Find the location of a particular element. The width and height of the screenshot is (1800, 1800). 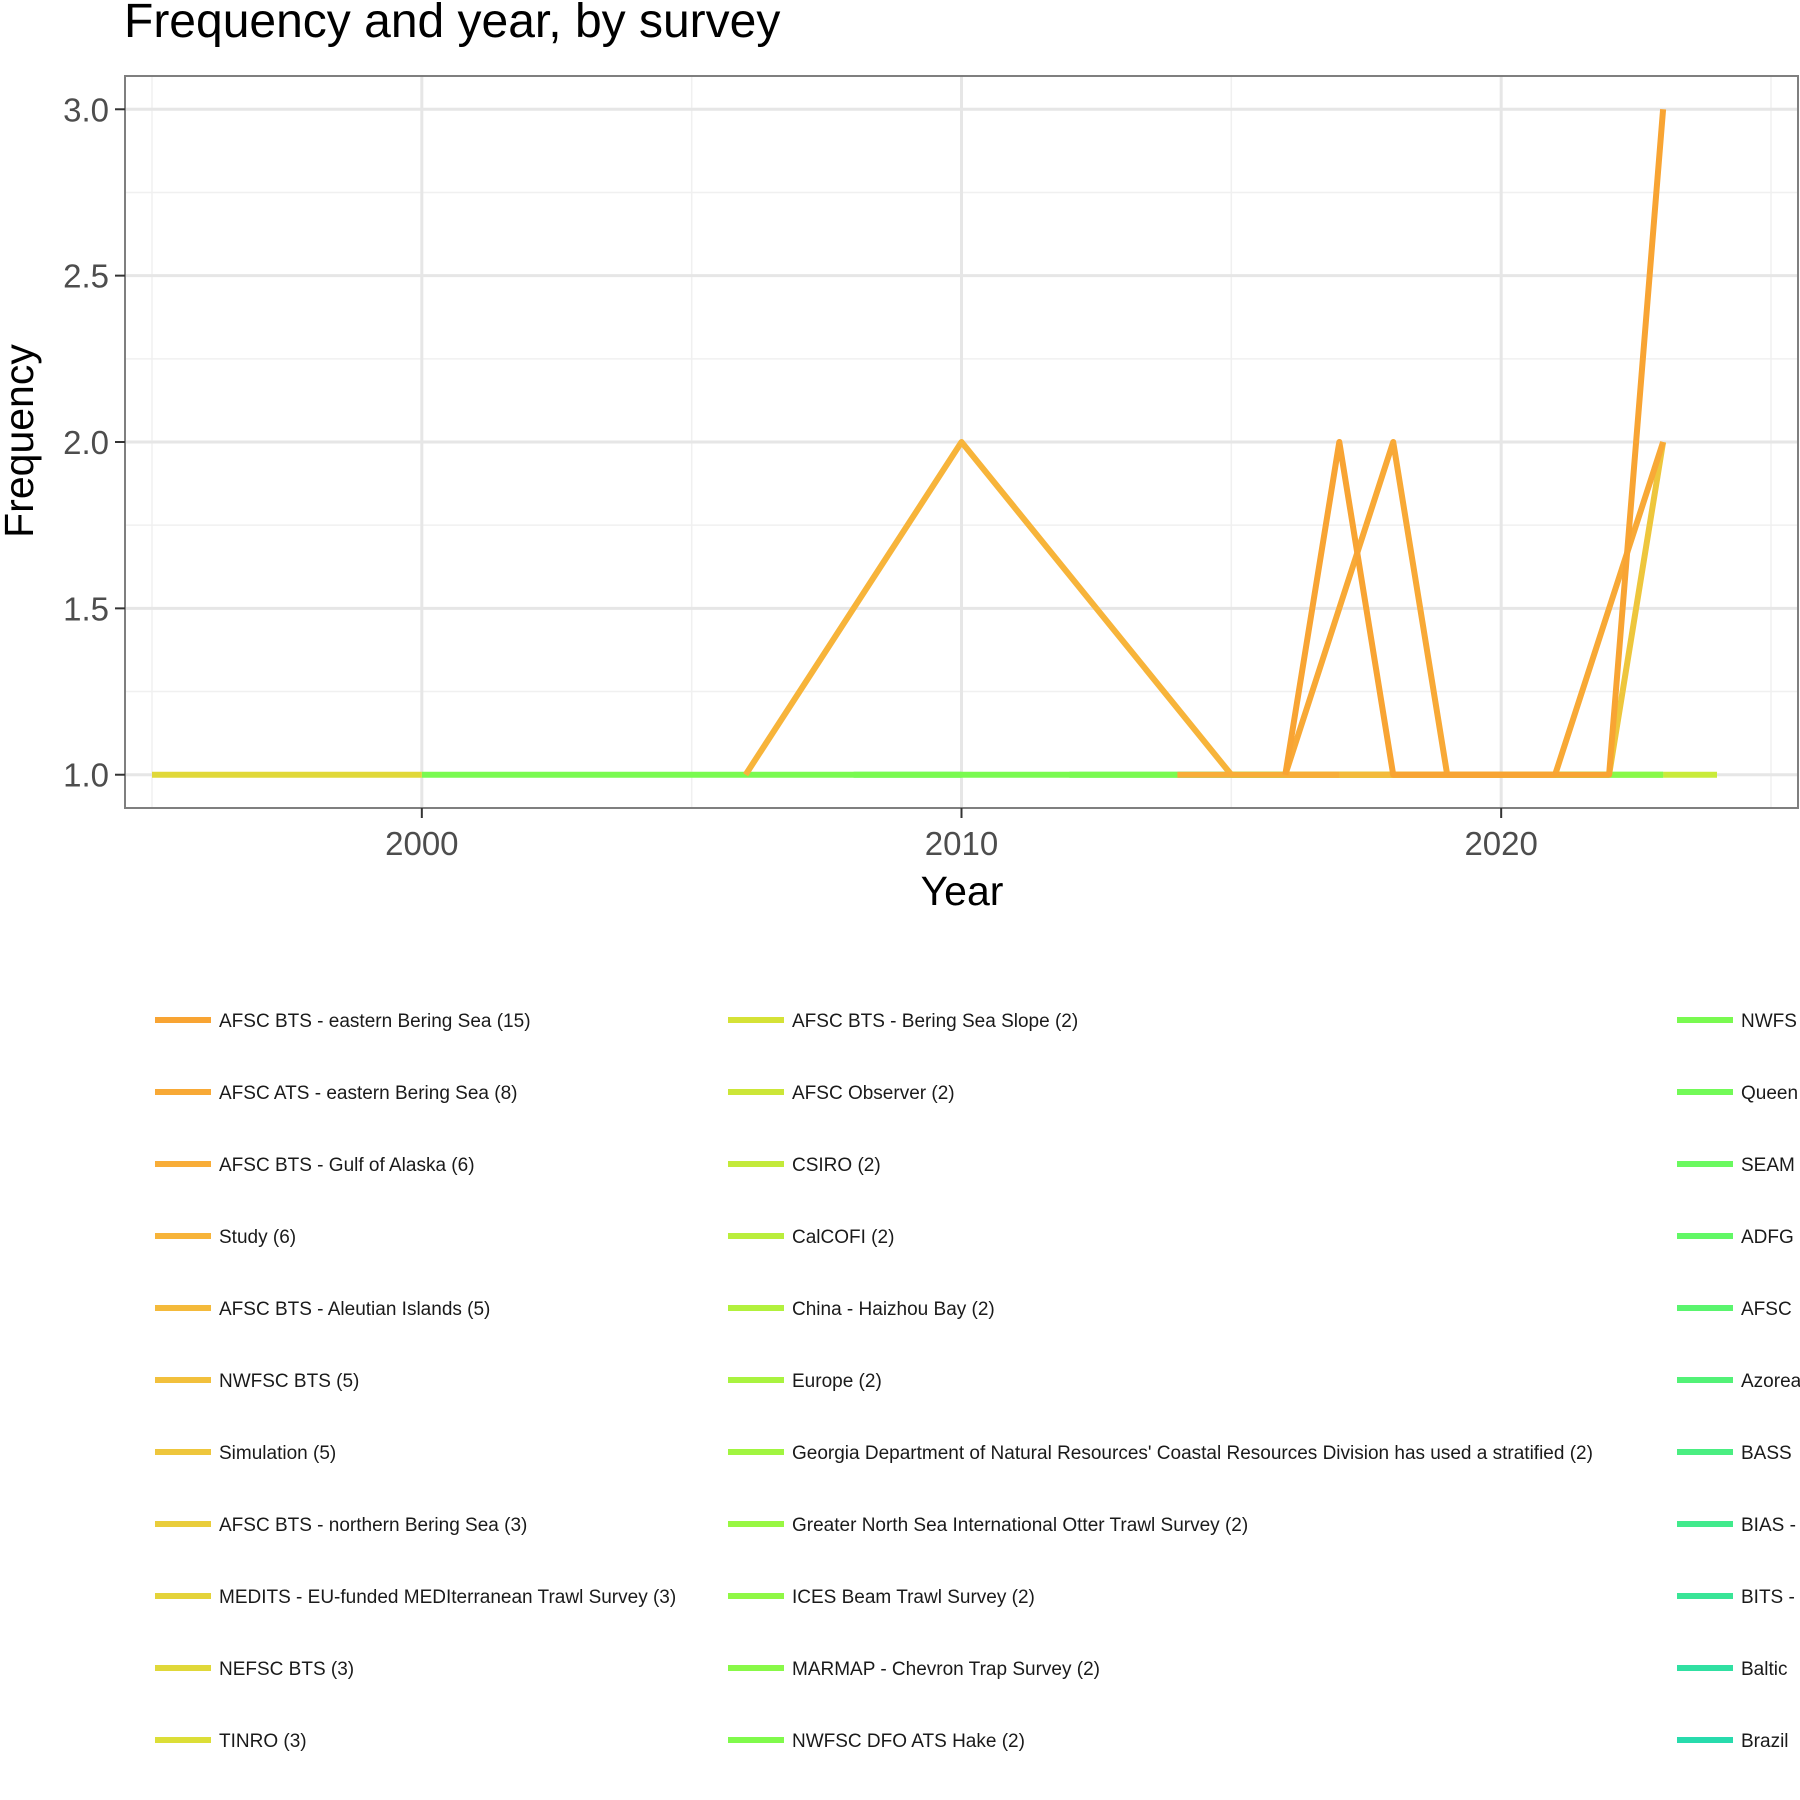

legend-label: AFSC BTS - Gulf of Alaska (6) is located at coordinates (347, 1165).